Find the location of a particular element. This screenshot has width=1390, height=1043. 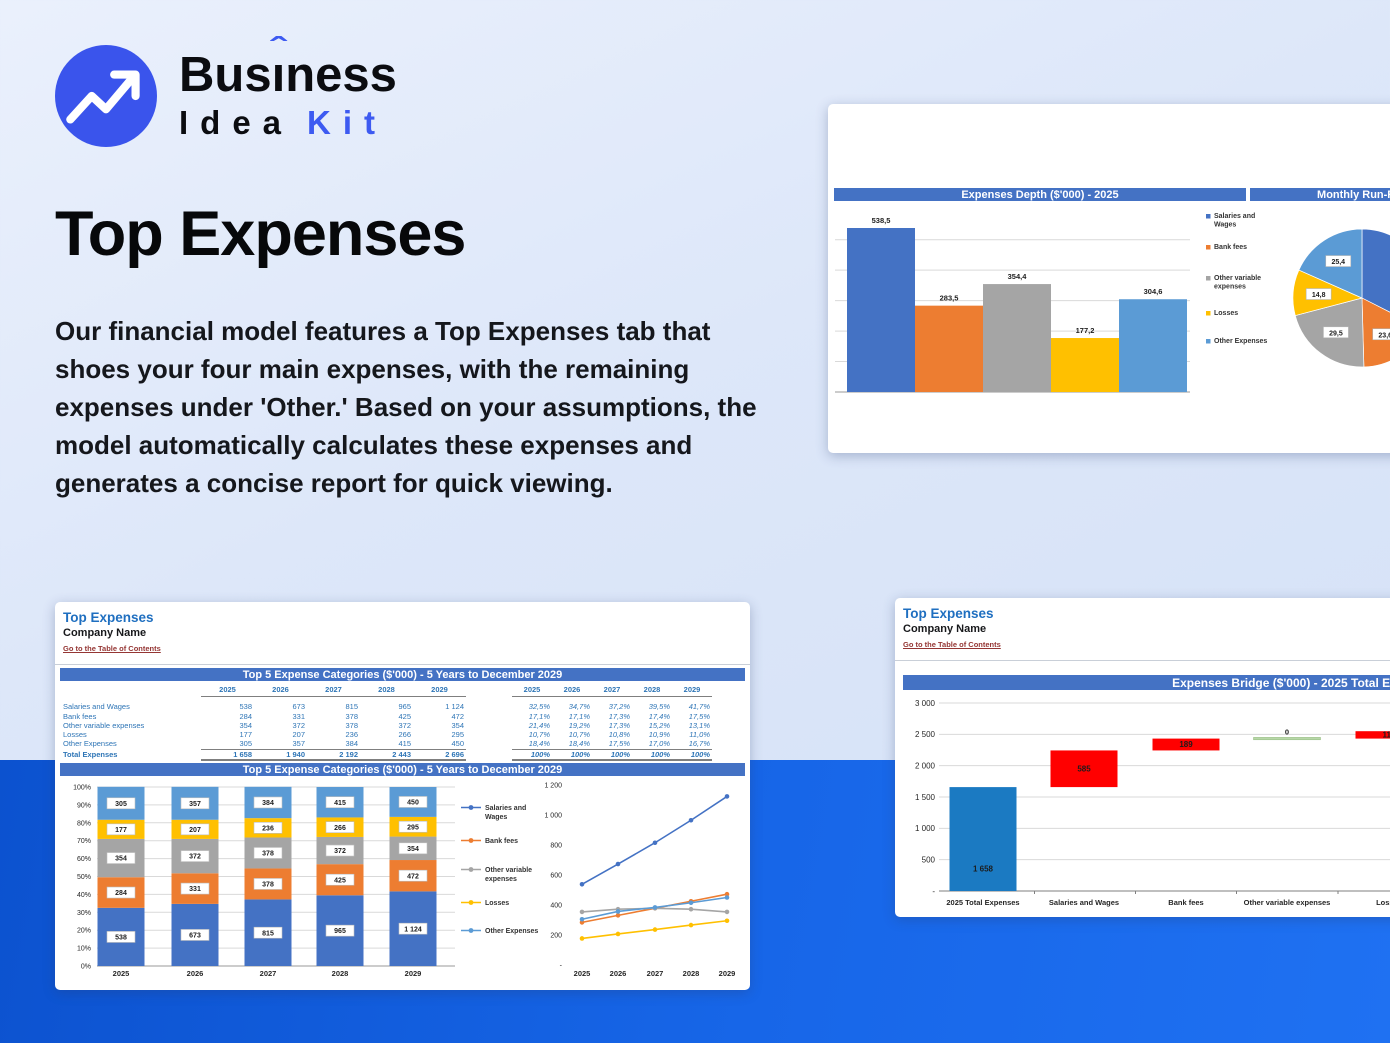

svg-text: Salaries and is located at coordinates (505, 808).